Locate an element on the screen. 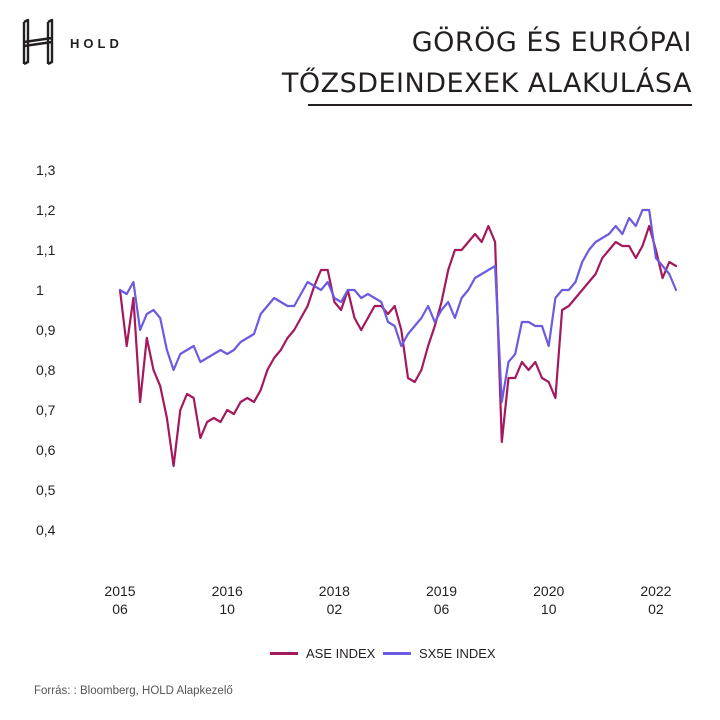 The width and height of the screenshot is (720, 720). y-tick-label: 0,4 is located at coordinates (46, 530).